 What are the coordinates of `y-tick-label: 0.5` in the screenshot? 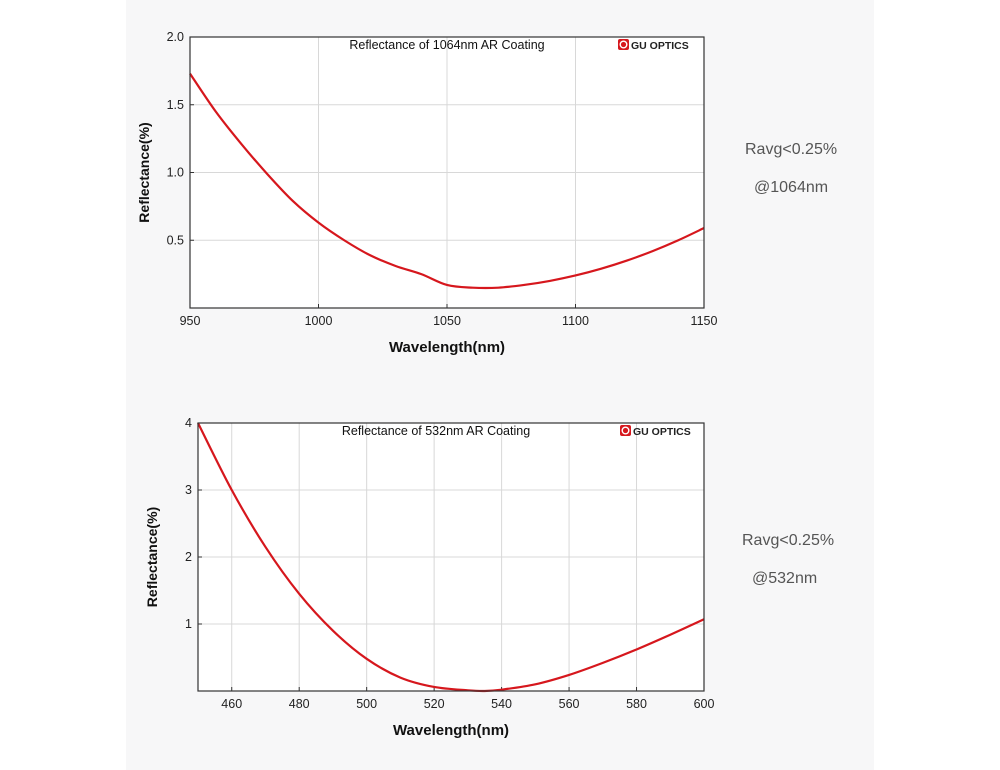 It's located at (175, 240).